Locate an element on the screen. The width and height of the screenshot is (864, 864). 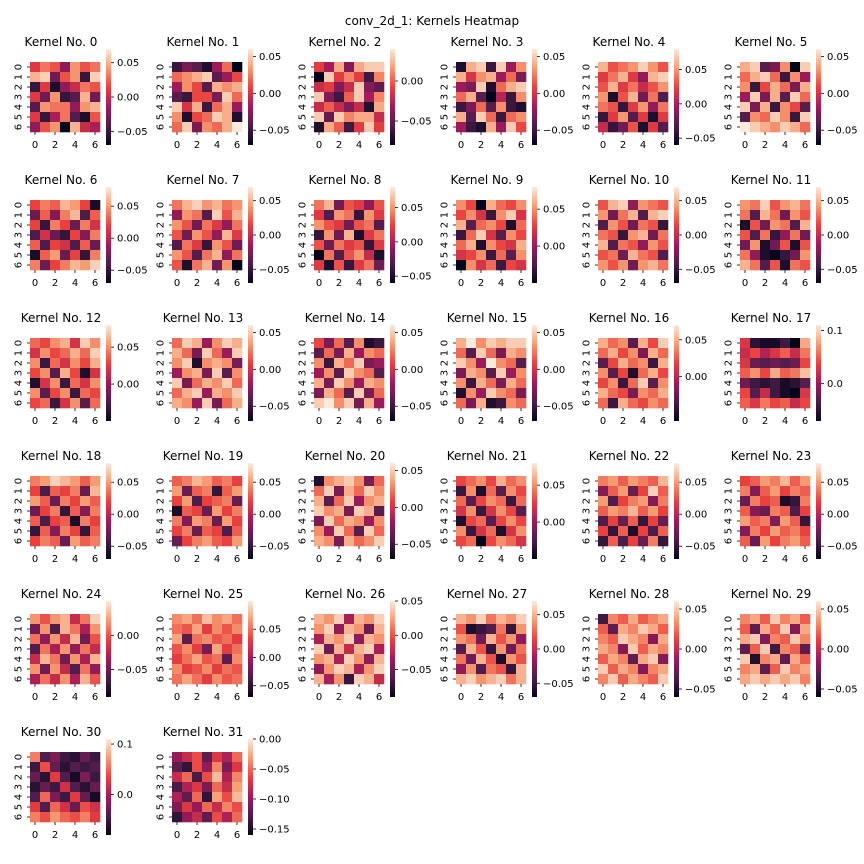
x-tick-label: 6 is located at coordinates (379, 283).